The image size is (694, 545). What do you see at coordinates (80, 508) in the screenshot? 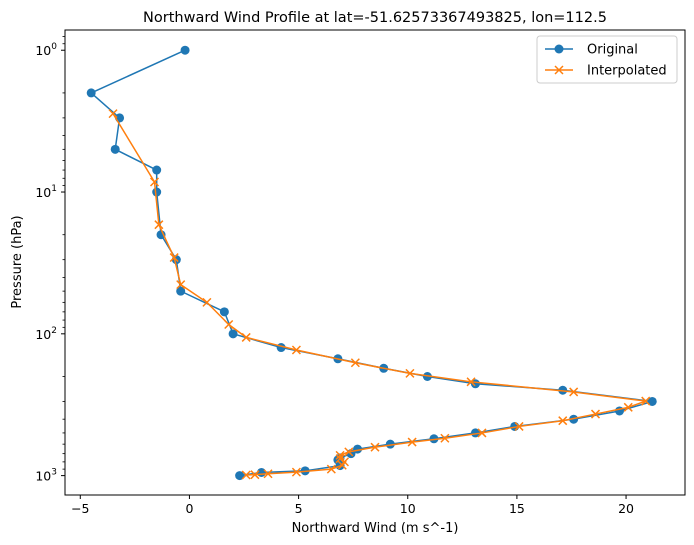
I see `x-tick-label: −5` at bounding box center [80, 508].